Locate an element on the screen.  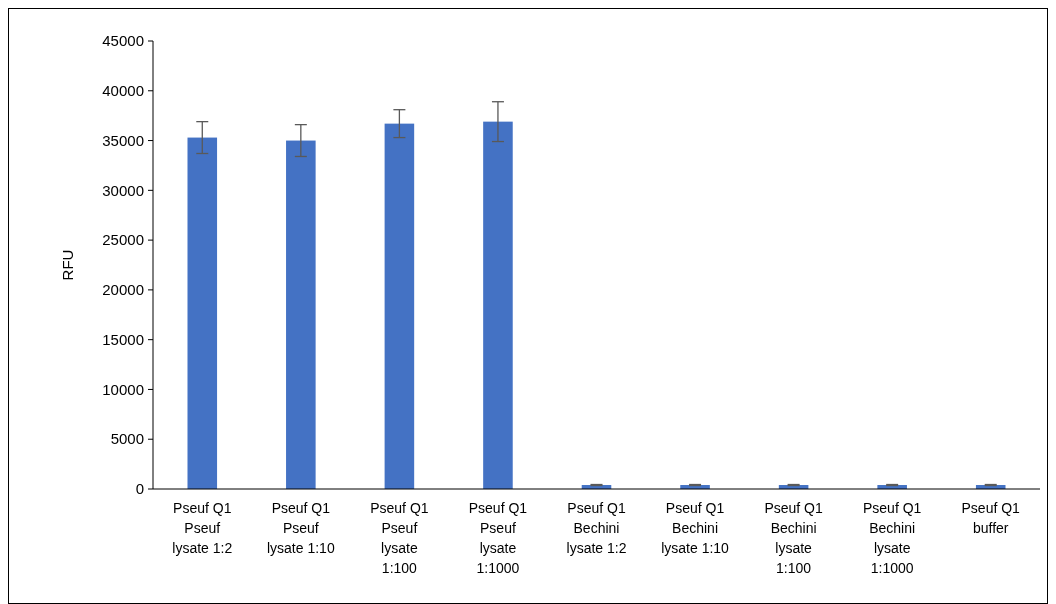
y-tick-label: 30000 is located at coordinates (123, 190).